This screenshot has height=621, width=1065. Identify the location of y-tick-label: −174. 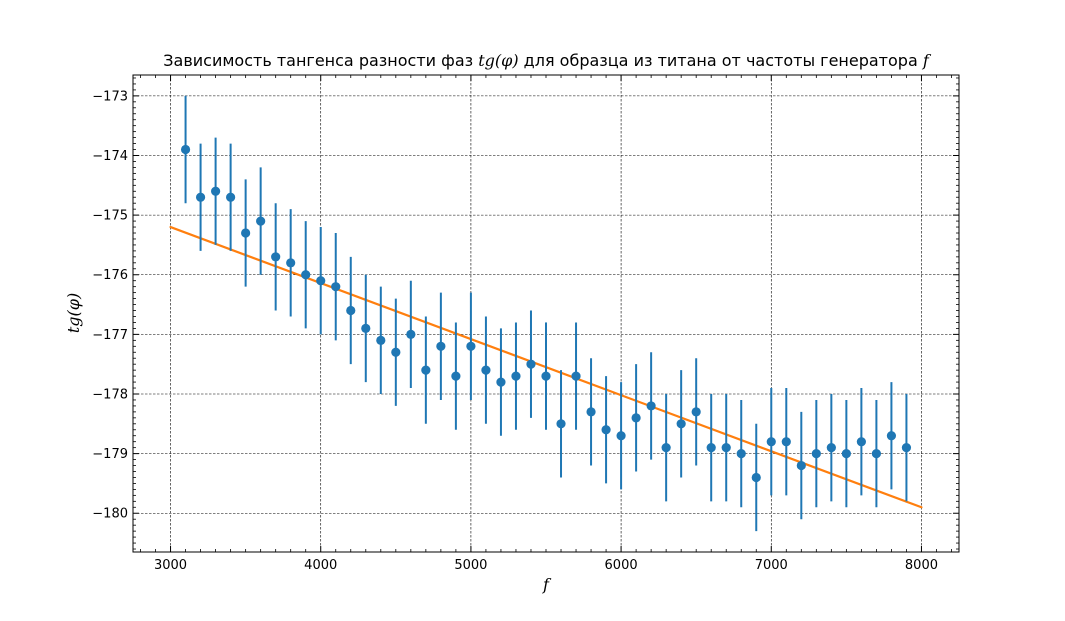
(110, 156).